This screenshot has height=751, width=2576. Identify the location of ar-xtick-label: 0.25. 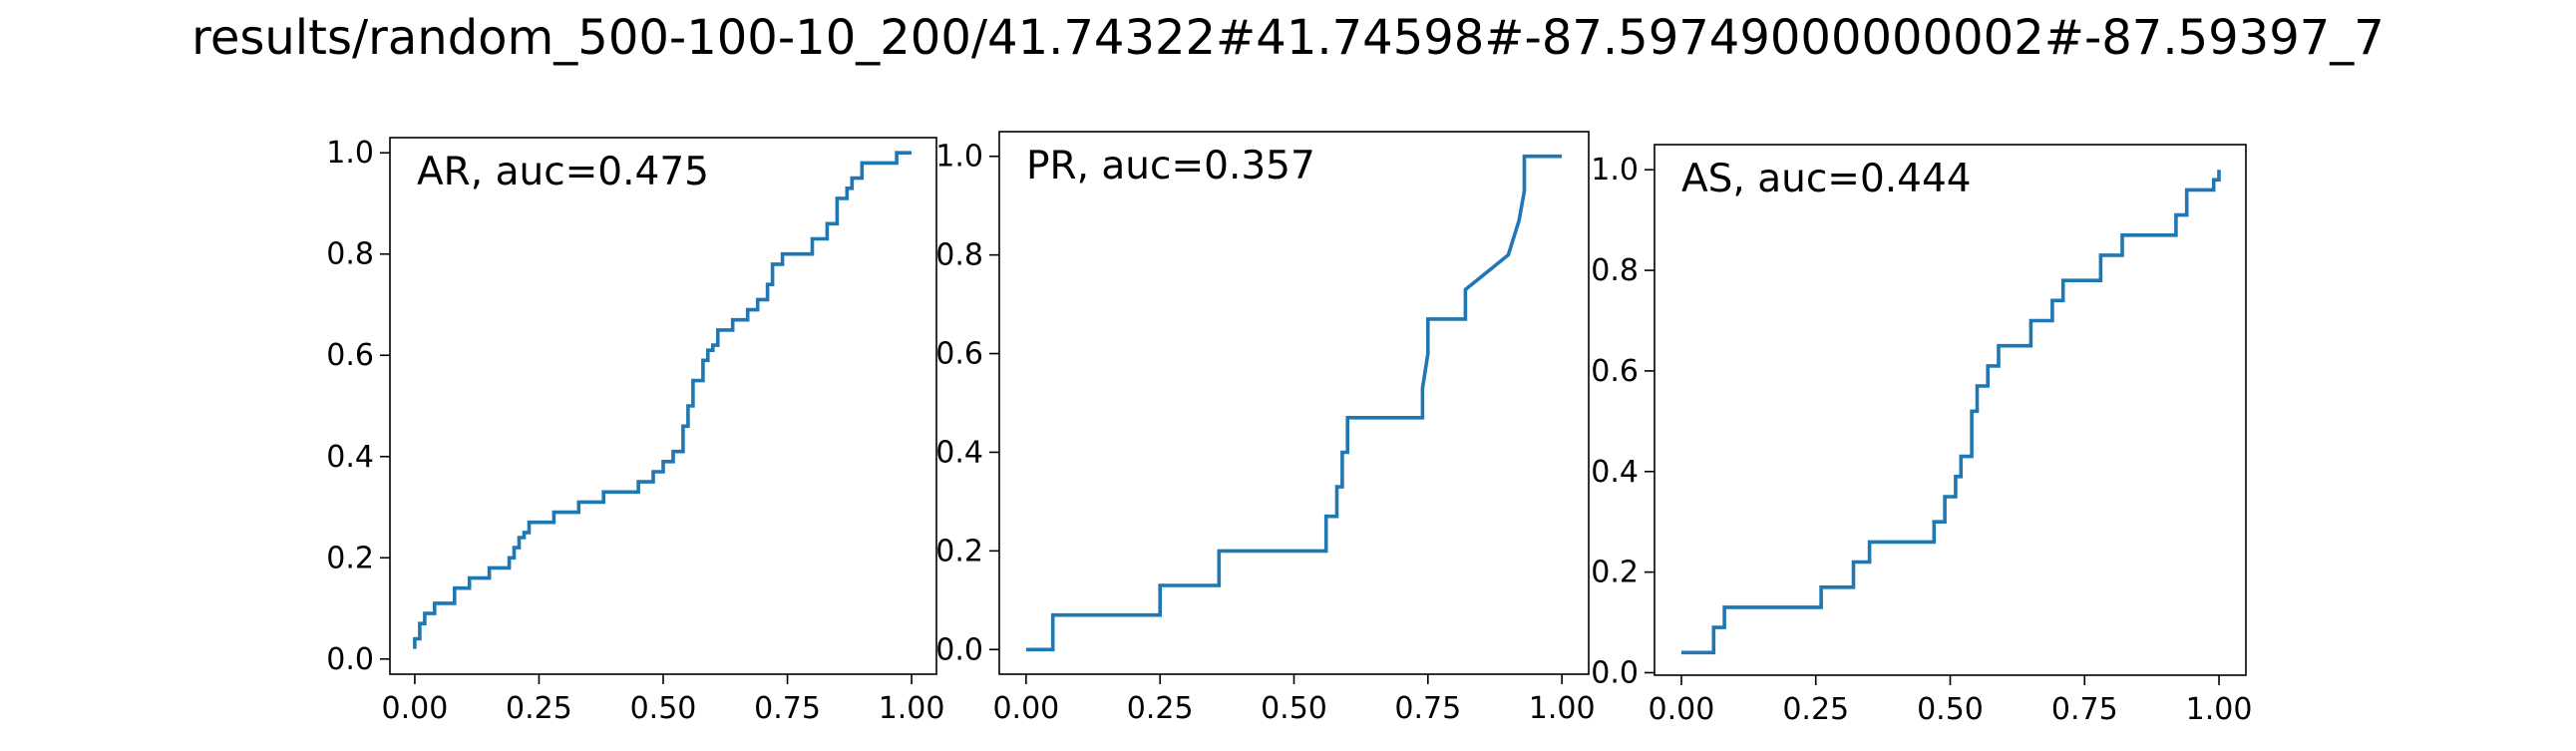
(539, 708).